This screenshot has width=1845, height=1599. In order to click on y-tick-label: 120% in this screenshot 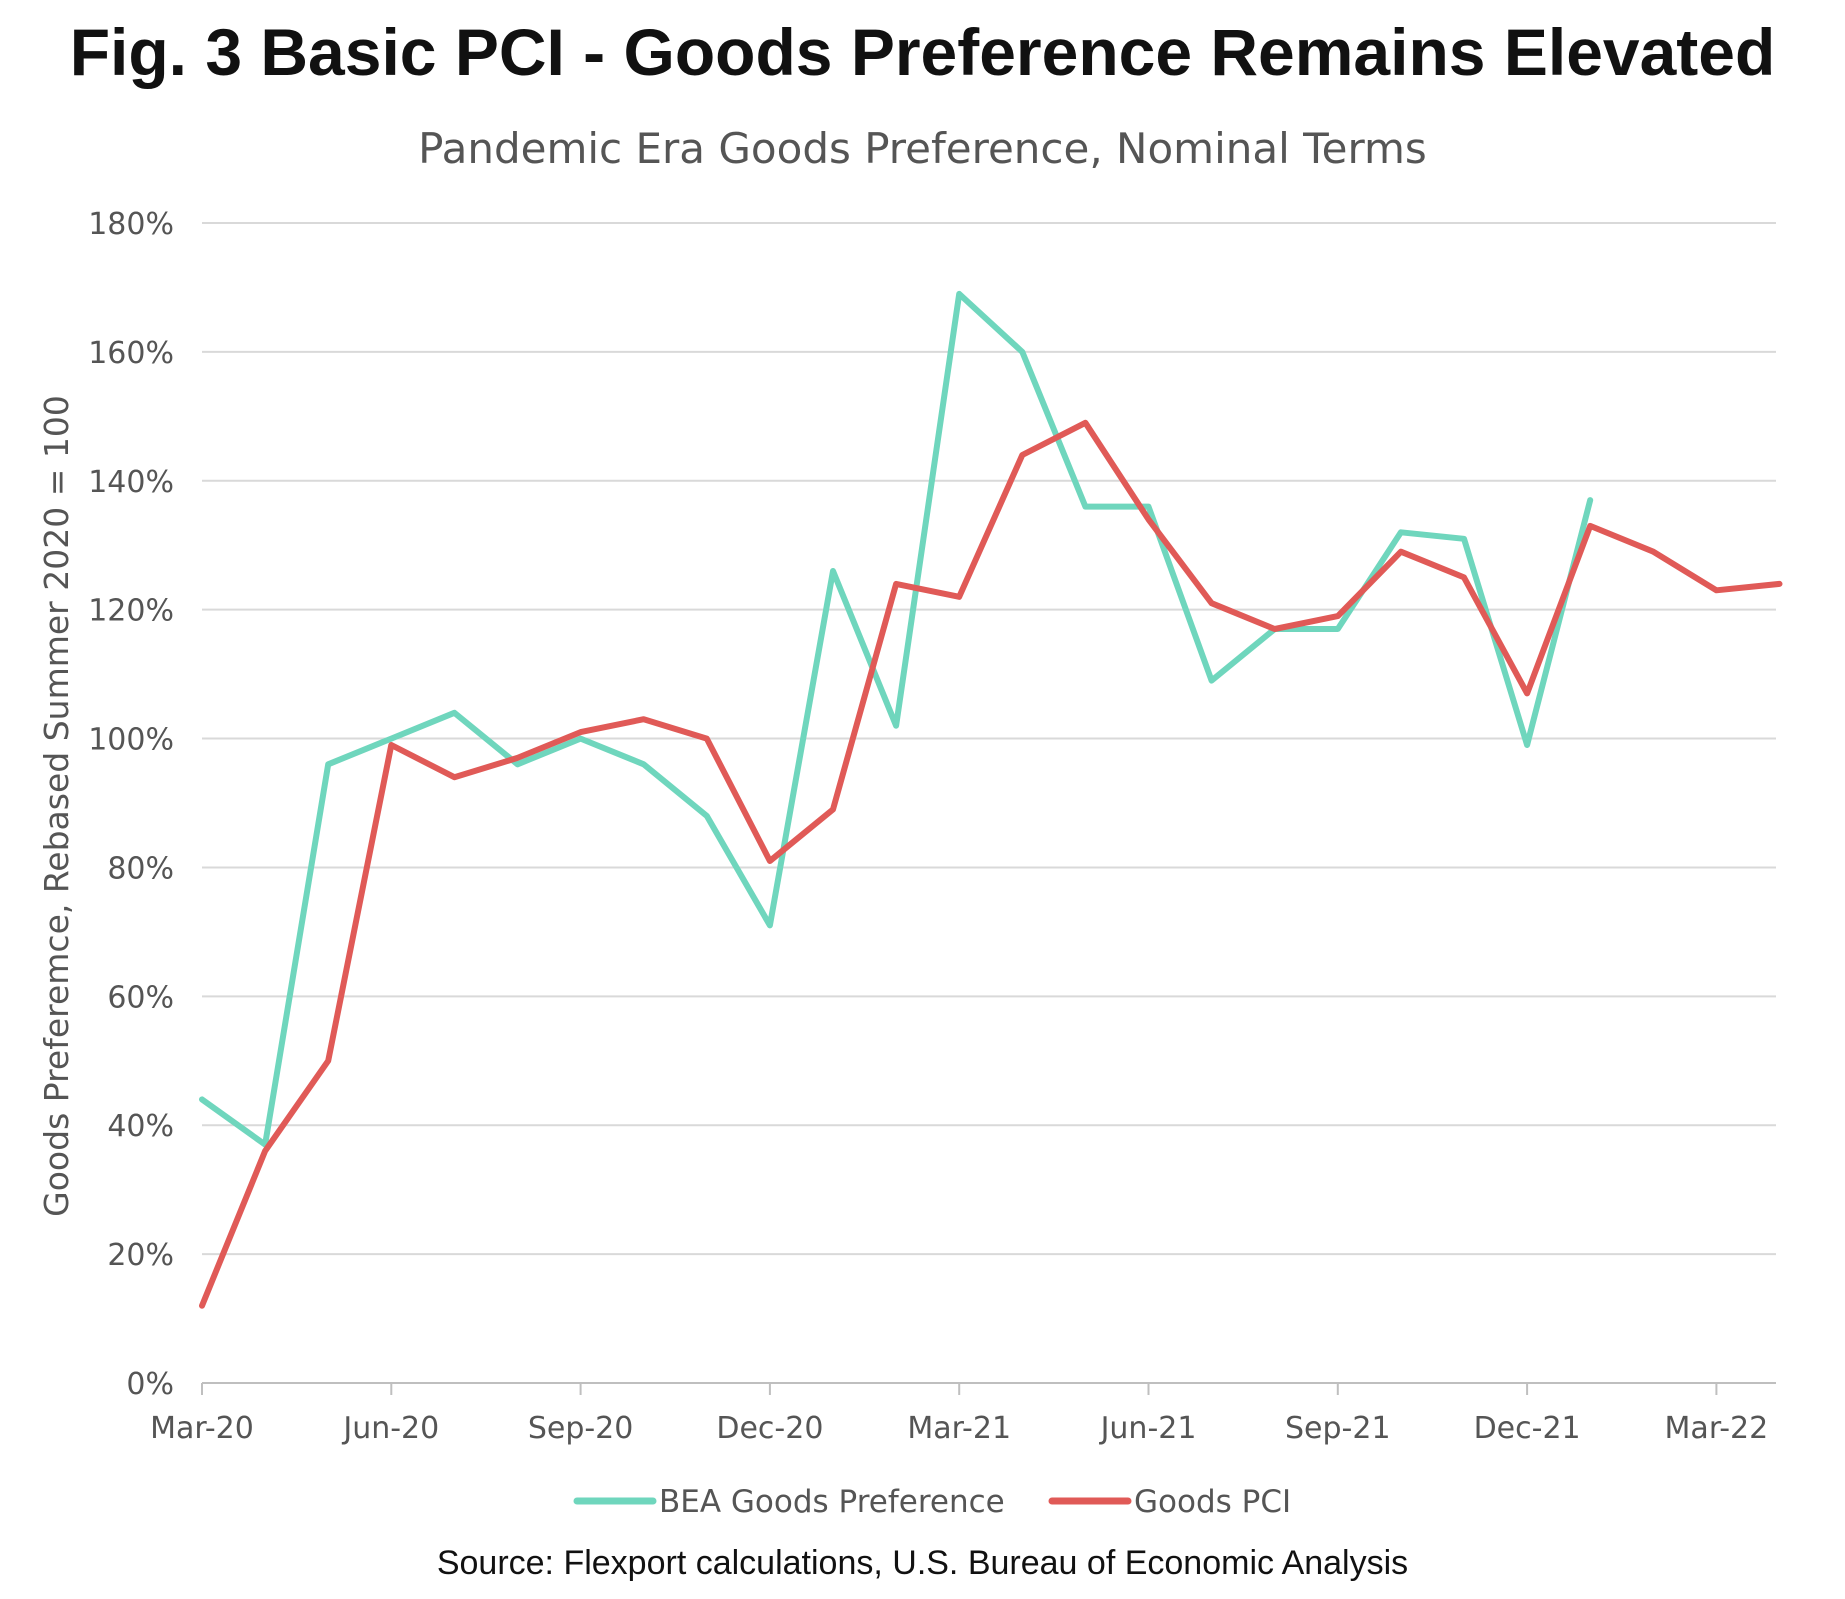, I will do `click(131, 611)`.